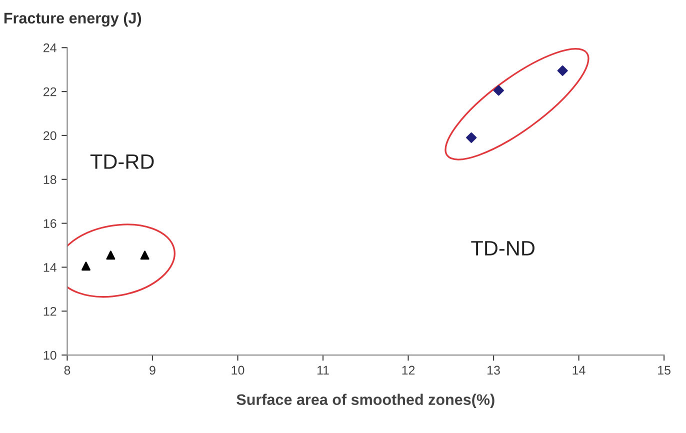  I want to click on y-tick-label: 18, so click(50, 179).